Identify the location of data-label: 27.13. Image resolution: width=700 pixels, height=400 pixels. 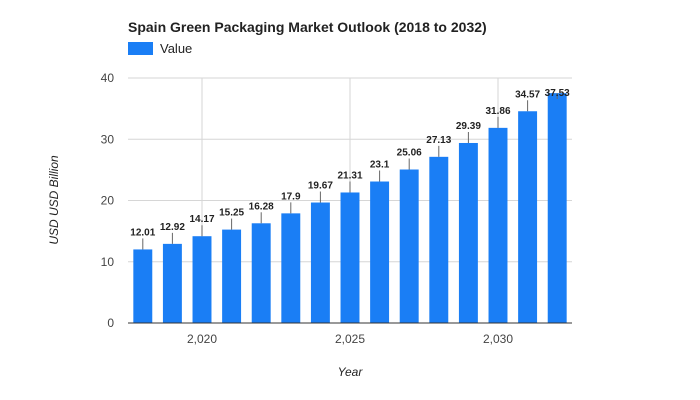
(438, 140).